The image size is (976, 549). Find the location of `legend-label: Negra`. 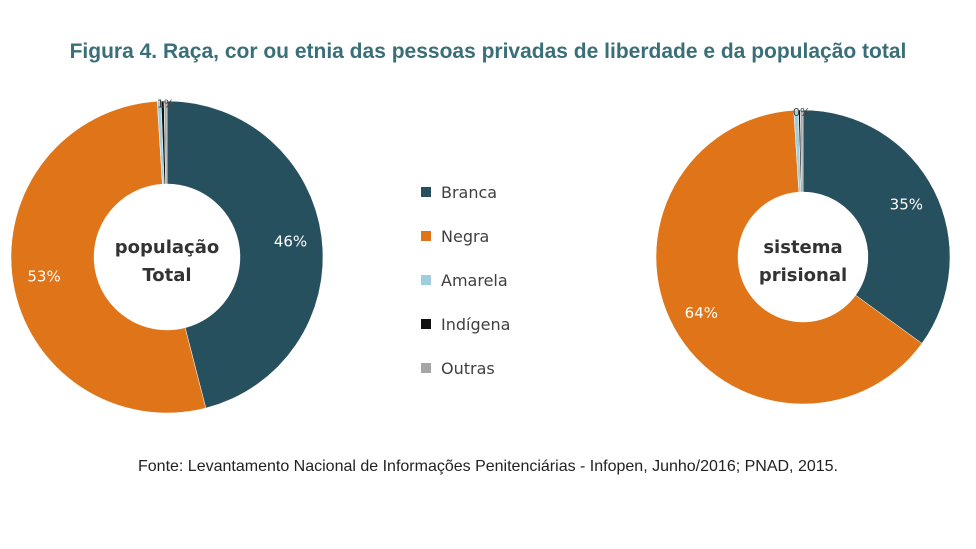

legend-label: Negra is located at coordinates (465, 236).